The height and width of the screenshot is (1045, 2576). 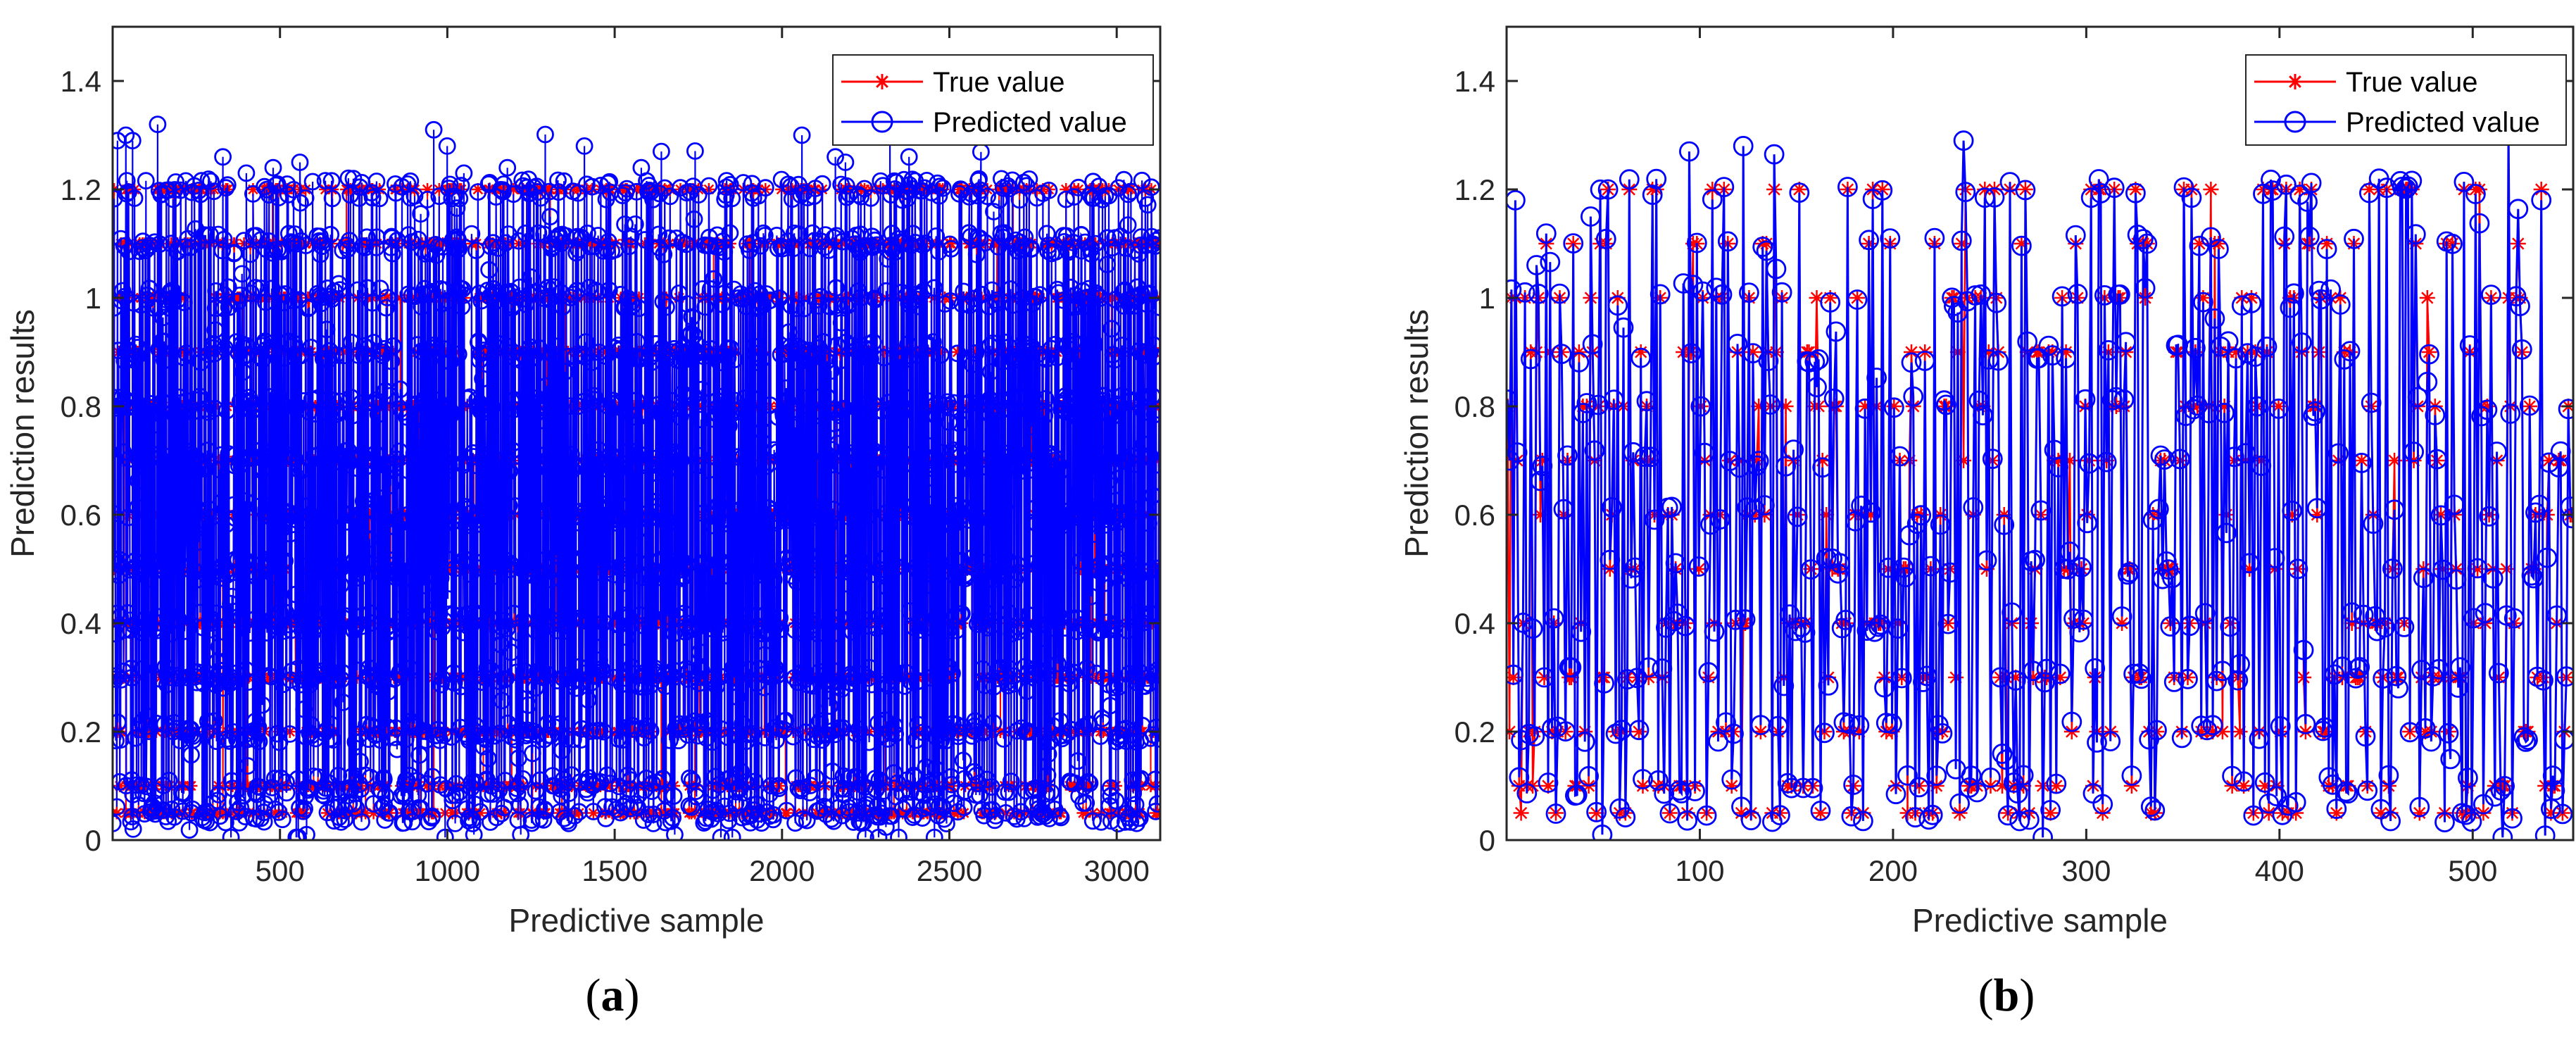 I want to click on x-tick-label: 1000, so click(x=447, y=870).